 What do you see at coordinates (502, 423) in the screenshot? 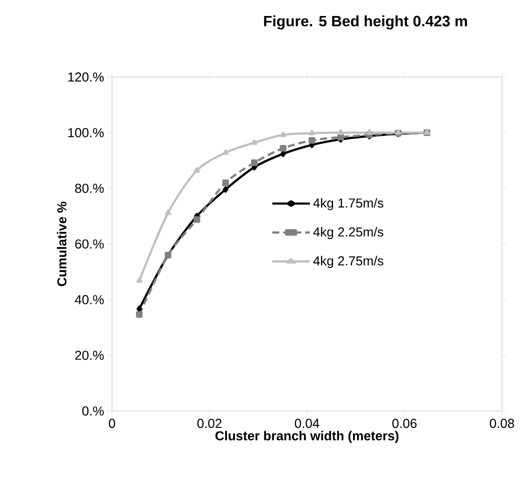
I see `x-tick-label: 0.08` at bounding box center [502, 423].